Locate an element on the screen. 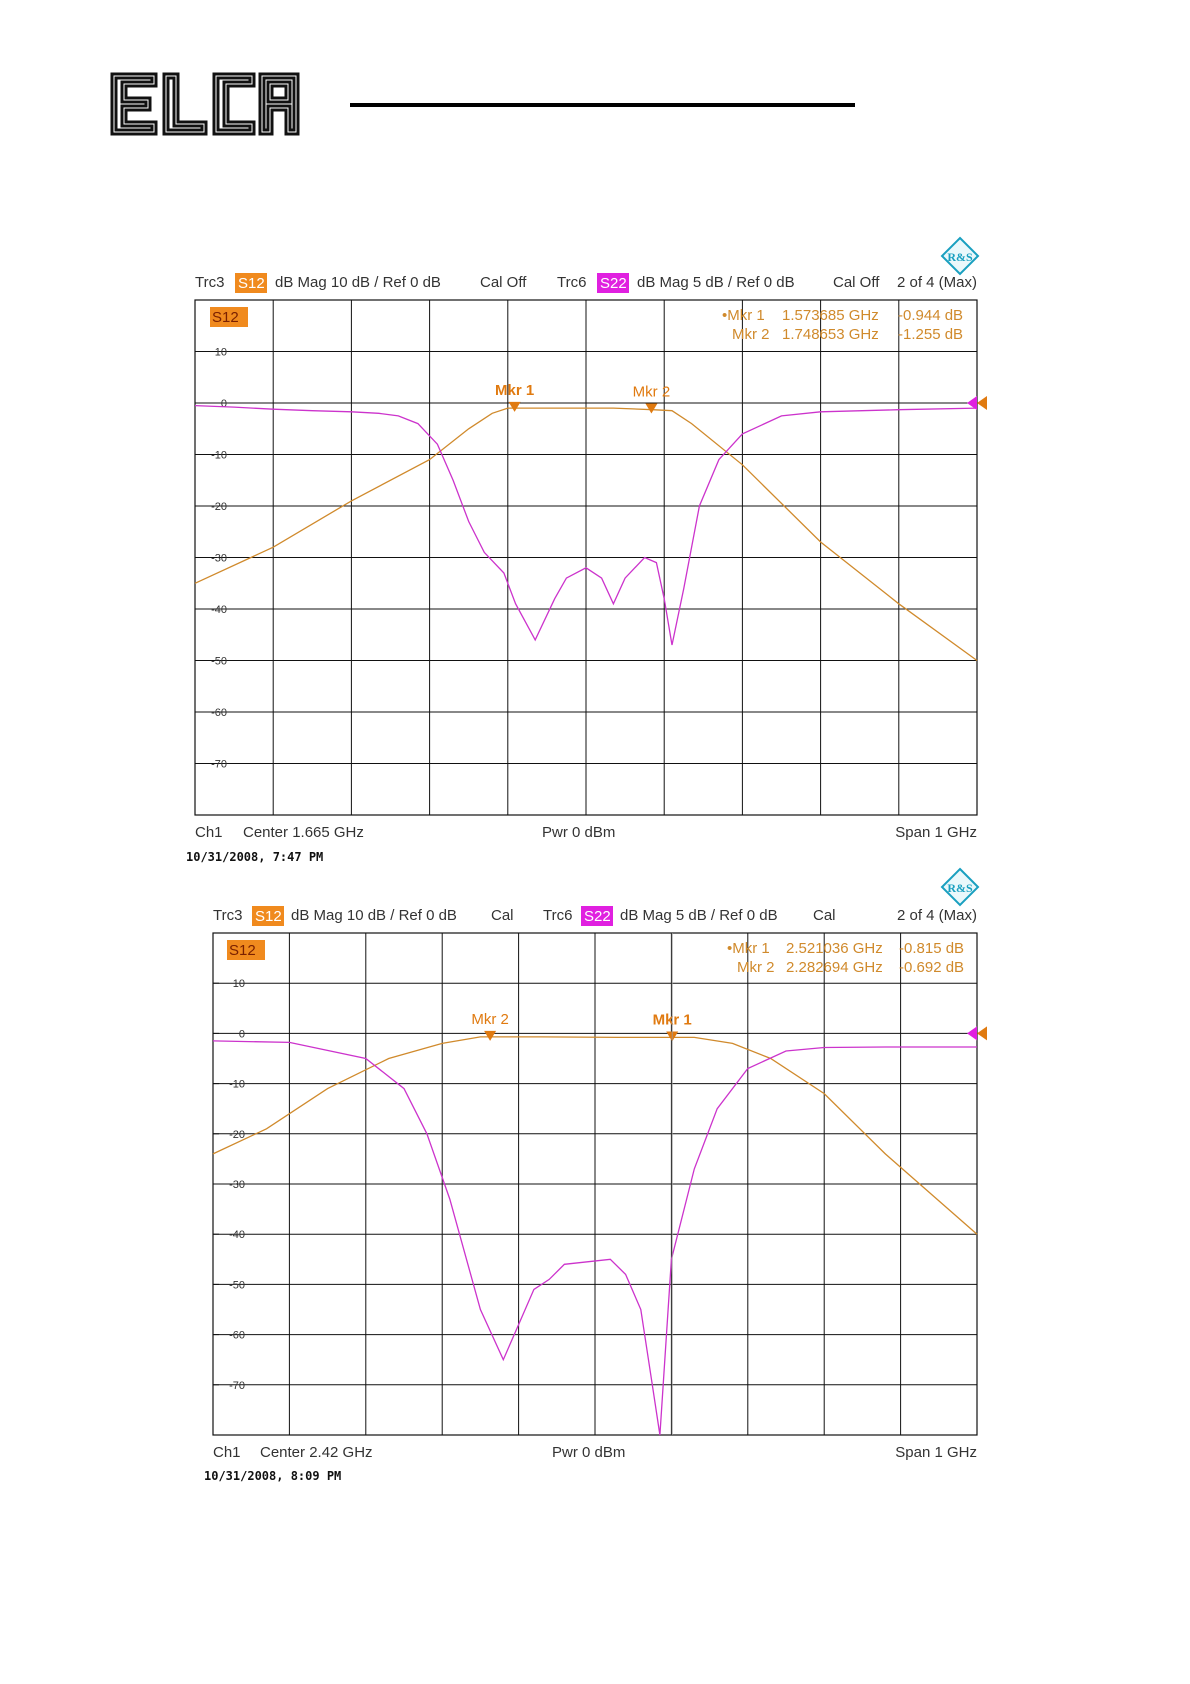 Image resolution: width=1190 pixels, height=1684 pixels. mkr2-value: -1.255 dB is located at coordinates (930, 334).